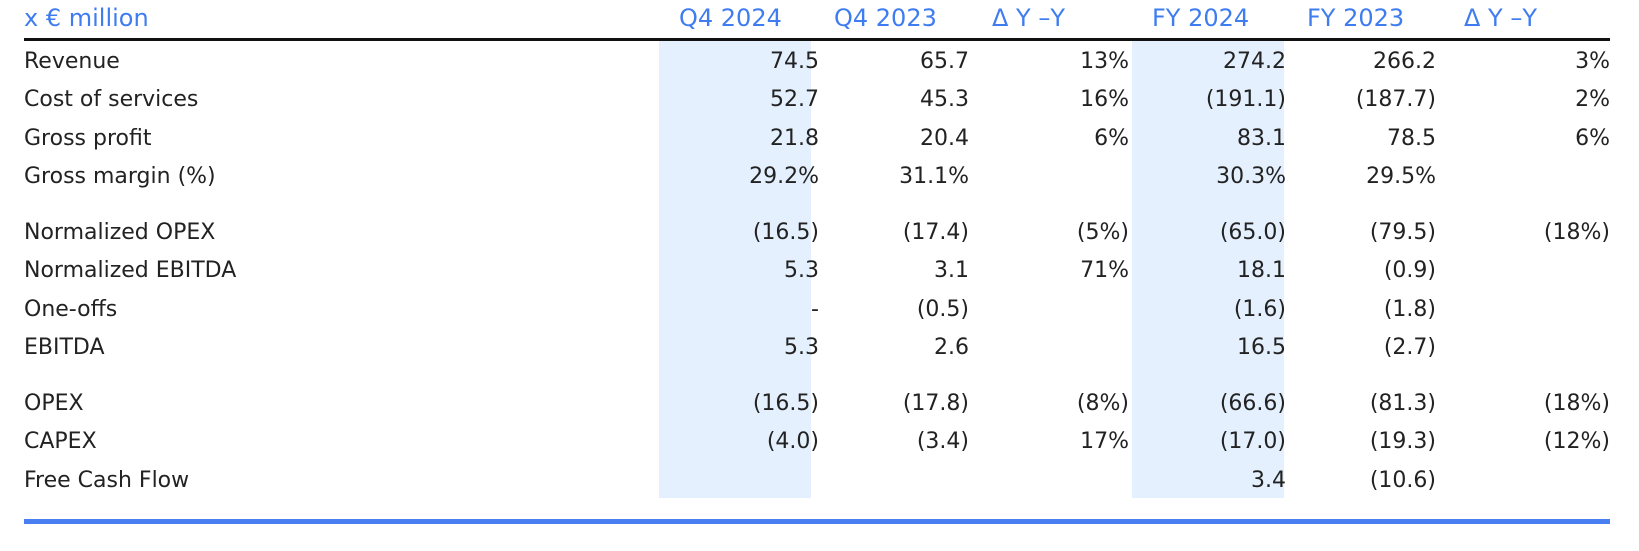 Image resolution: width=1639 pixels, height=551 pixels. I want to click on table-bottom-rule, so click(817, 521).